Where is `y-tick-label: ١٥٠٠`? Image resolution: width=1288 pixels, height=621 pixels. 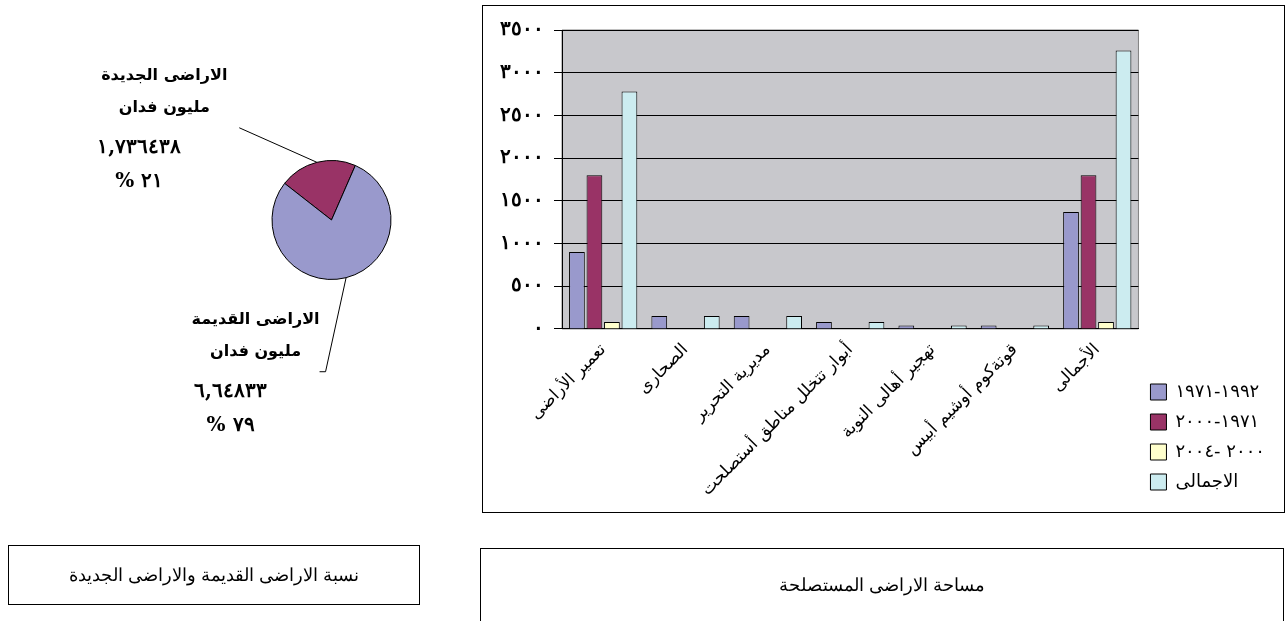
y-tick-label: ١٥٠٠ is located at coordinates (522, 199).